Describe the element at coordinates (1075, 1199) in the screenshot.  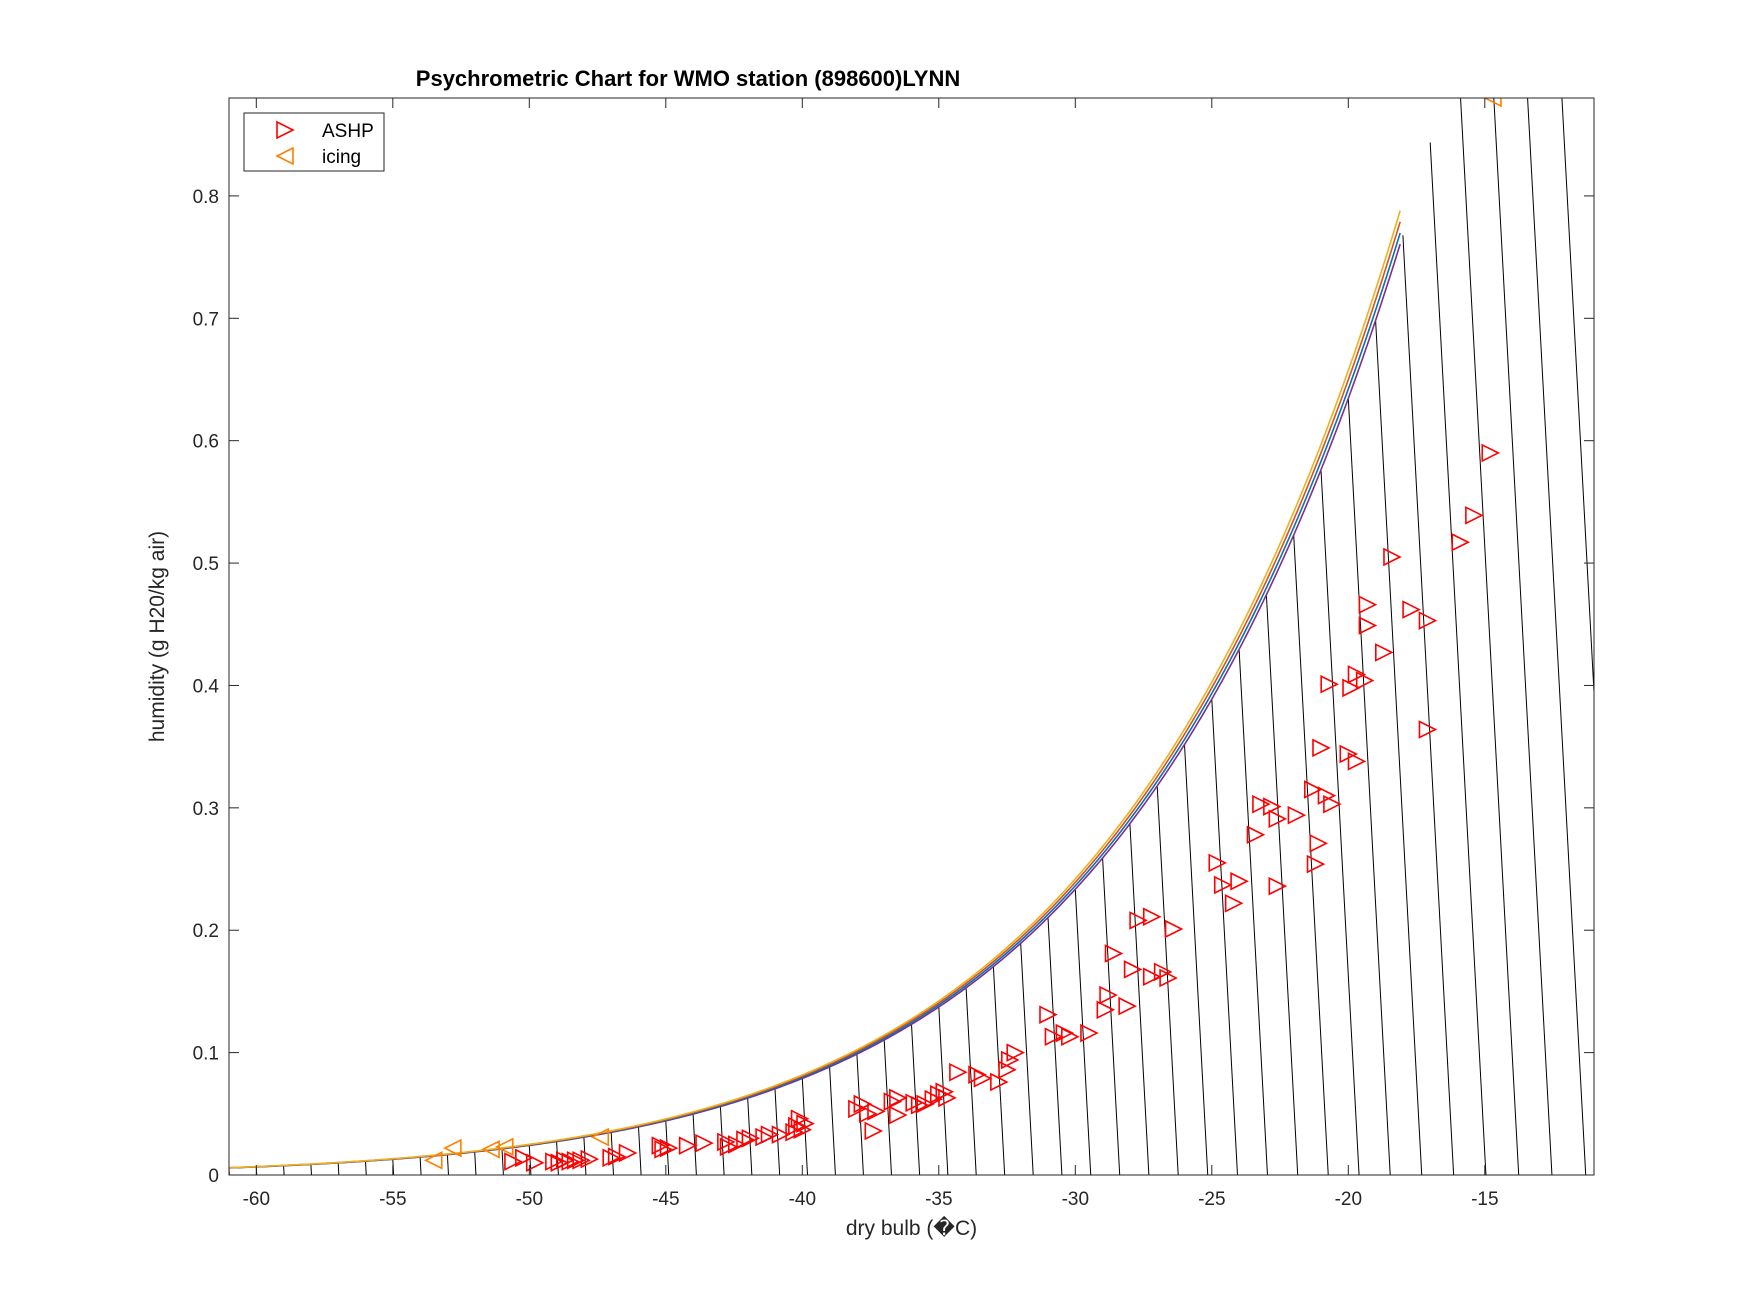
I see `x-tick-label: -30` at that location.